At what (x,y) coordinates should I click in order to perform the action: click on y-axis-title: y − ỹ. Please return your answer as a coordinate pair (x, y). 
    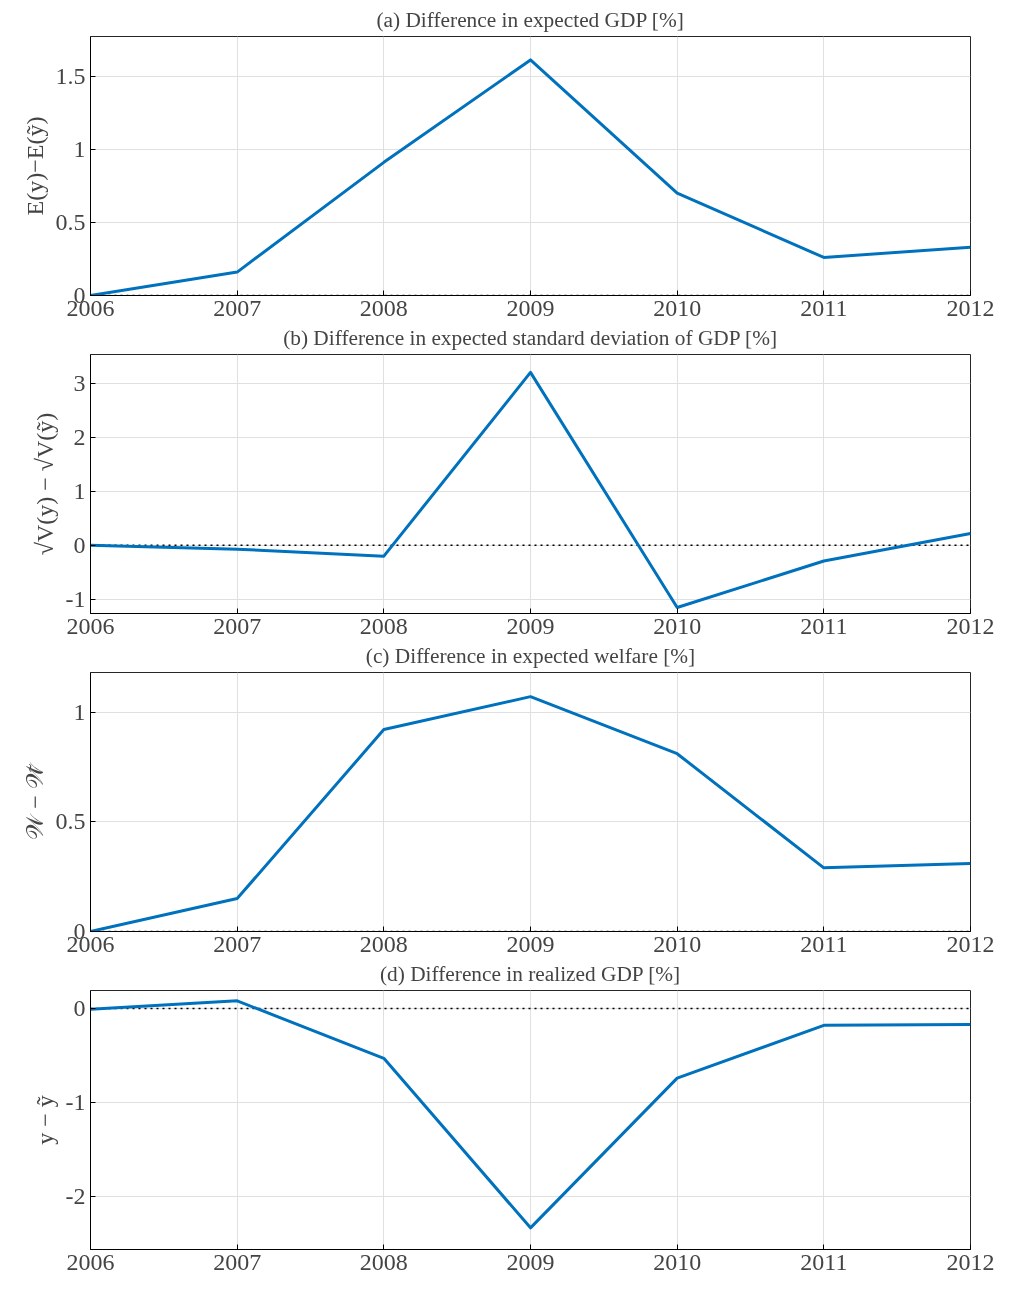
    Looking at the image, I should click on (44, 1120).